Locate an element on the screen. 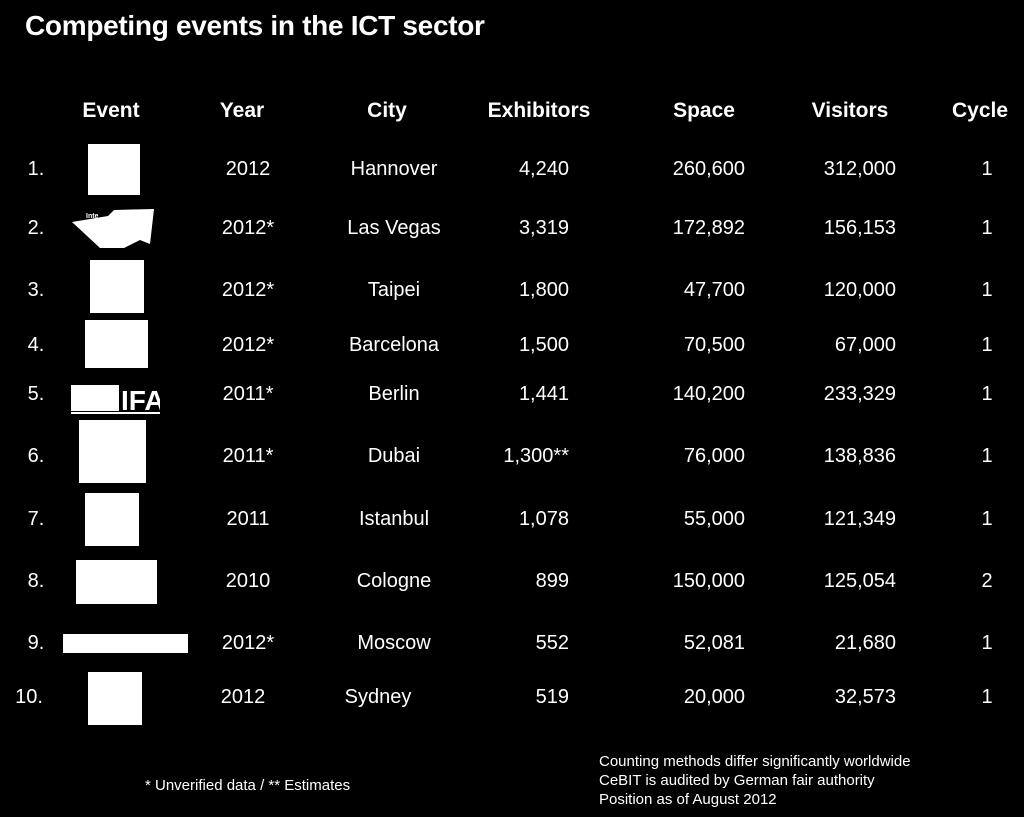 Image resolution: width=1024 pixels, height=817 pixels. table-row: 4. 2012* Barcelona 1,500 70,500 67,000 1 is located at coordinates (512, 349).